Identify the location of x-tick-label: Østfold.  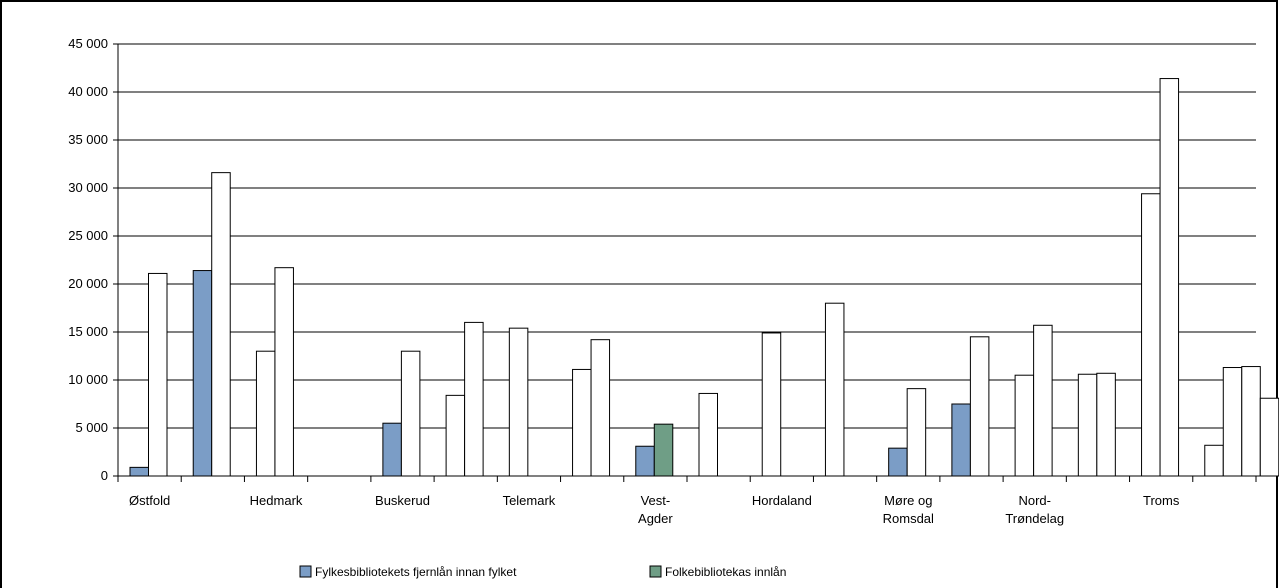
(149, 500).